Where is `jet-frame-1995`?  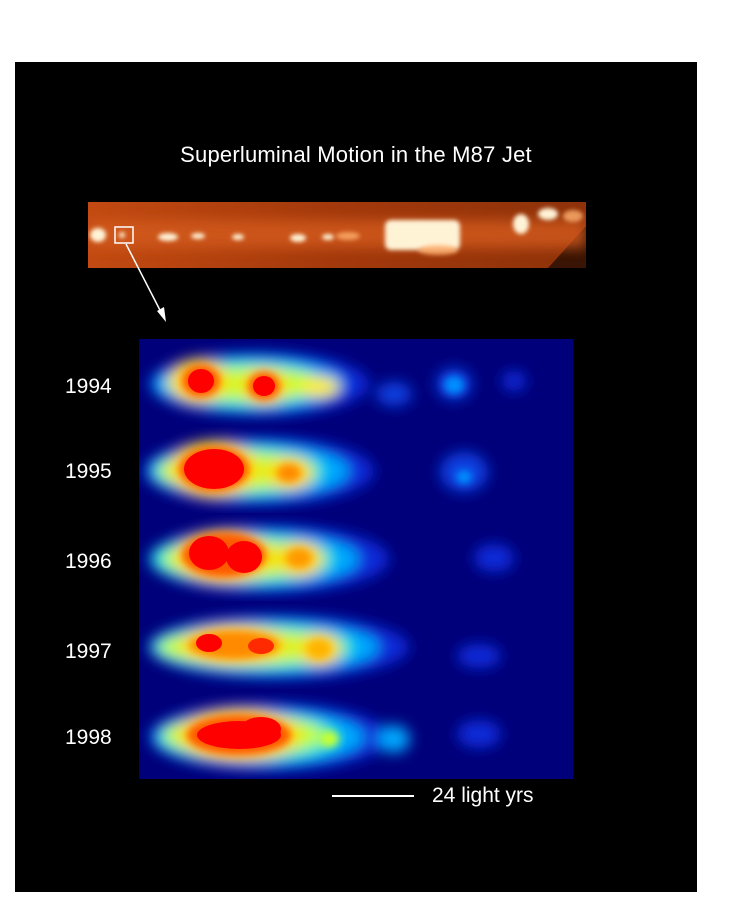 jet-frame-1995 is located at coordinates (356, 470).